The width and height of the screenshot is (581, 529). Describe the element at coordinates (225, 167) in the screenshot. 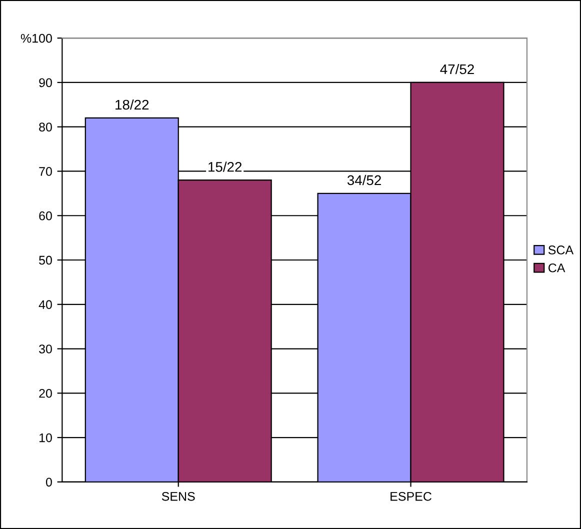

I see `data-label: 15/22` at that location.